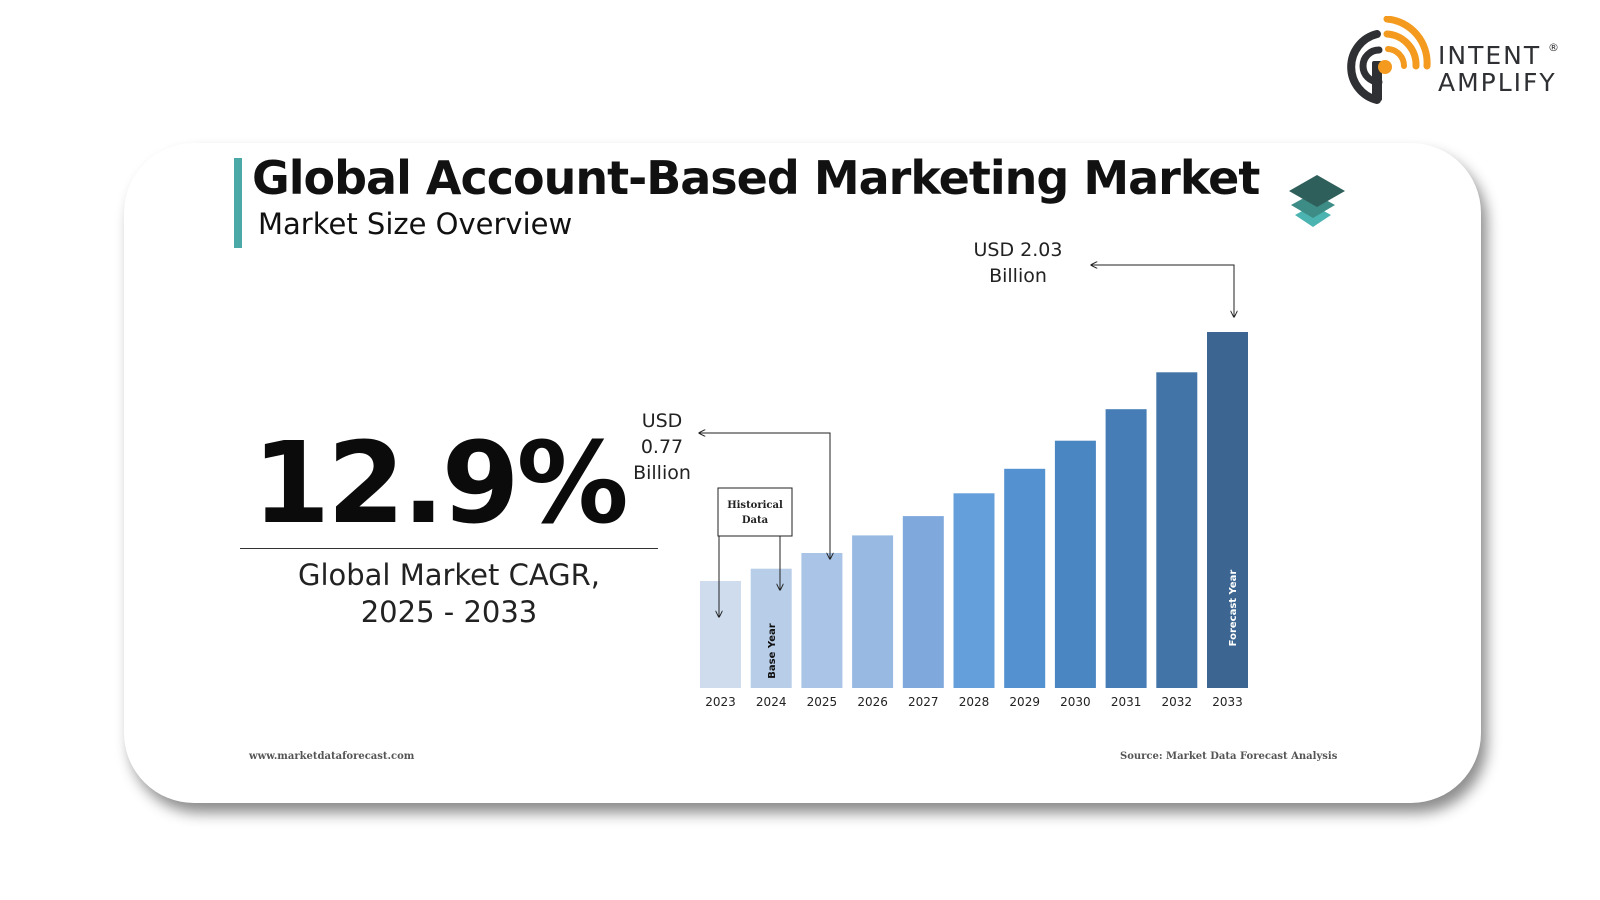 The image size is (1600, 900). I want to click on x-tick-2031: 2031, so click(1126, 702).